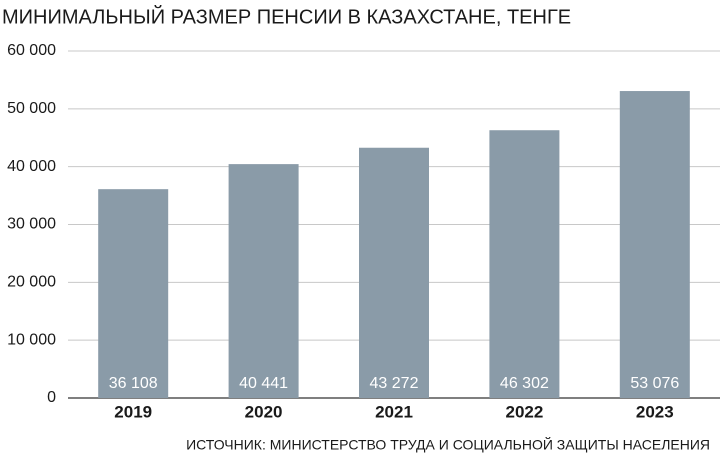 The image size is (720, 462). What do you see at coordinates (51, 397) in the screenshot?
I see `y-tick-label: 0` at bounding box center [51, 397].